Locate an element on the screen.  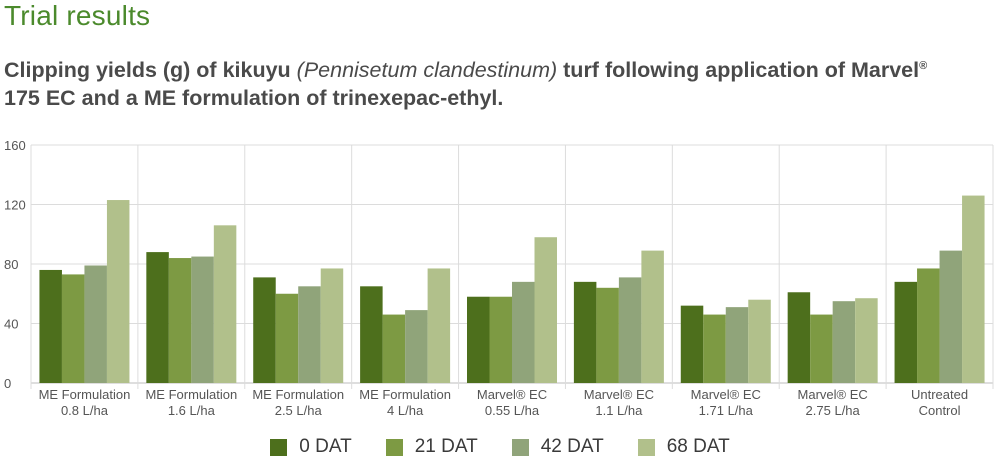
x-tick-label: Untreated is located at coordinates (939, 394).